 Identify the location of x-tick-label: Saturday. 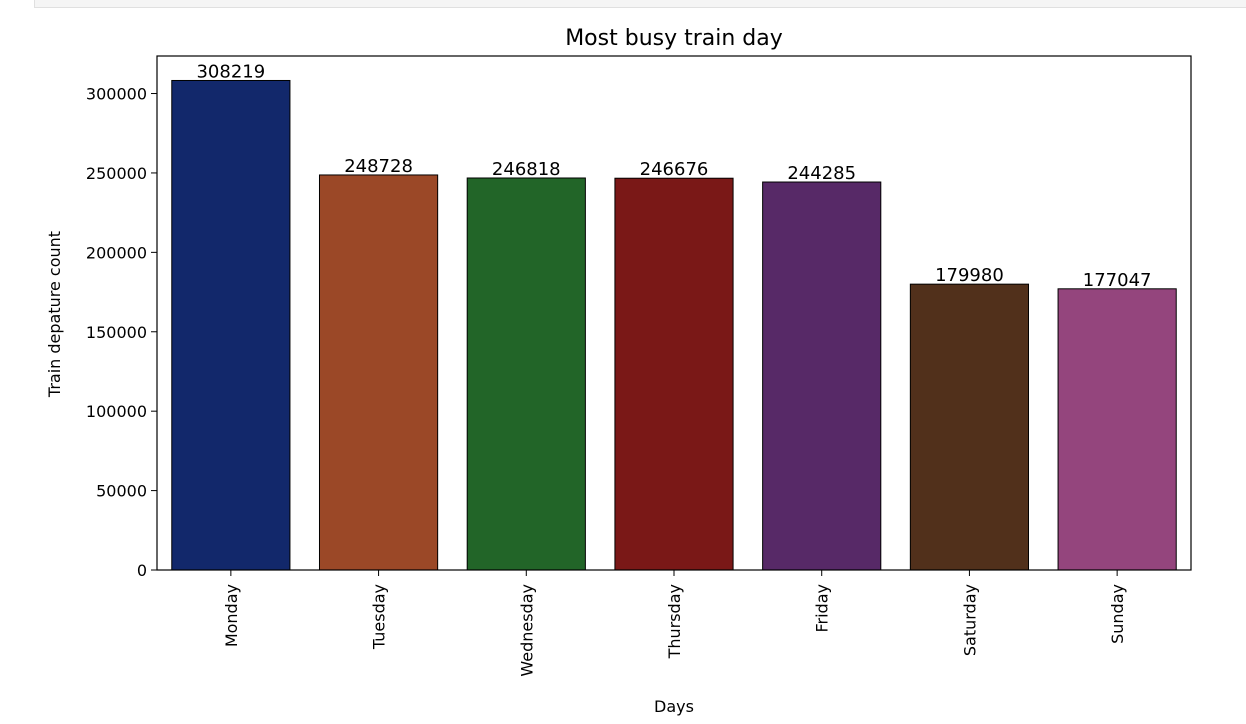
(969, 620).